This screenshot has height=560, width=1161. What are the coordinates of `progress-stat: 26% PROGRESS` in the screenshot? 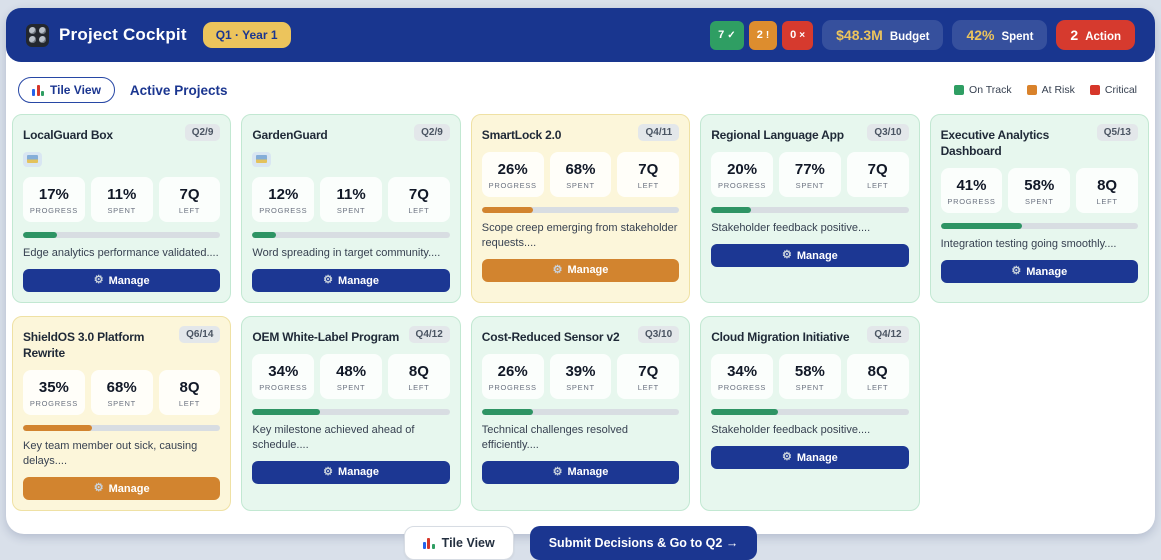 It's located at (512, 377).